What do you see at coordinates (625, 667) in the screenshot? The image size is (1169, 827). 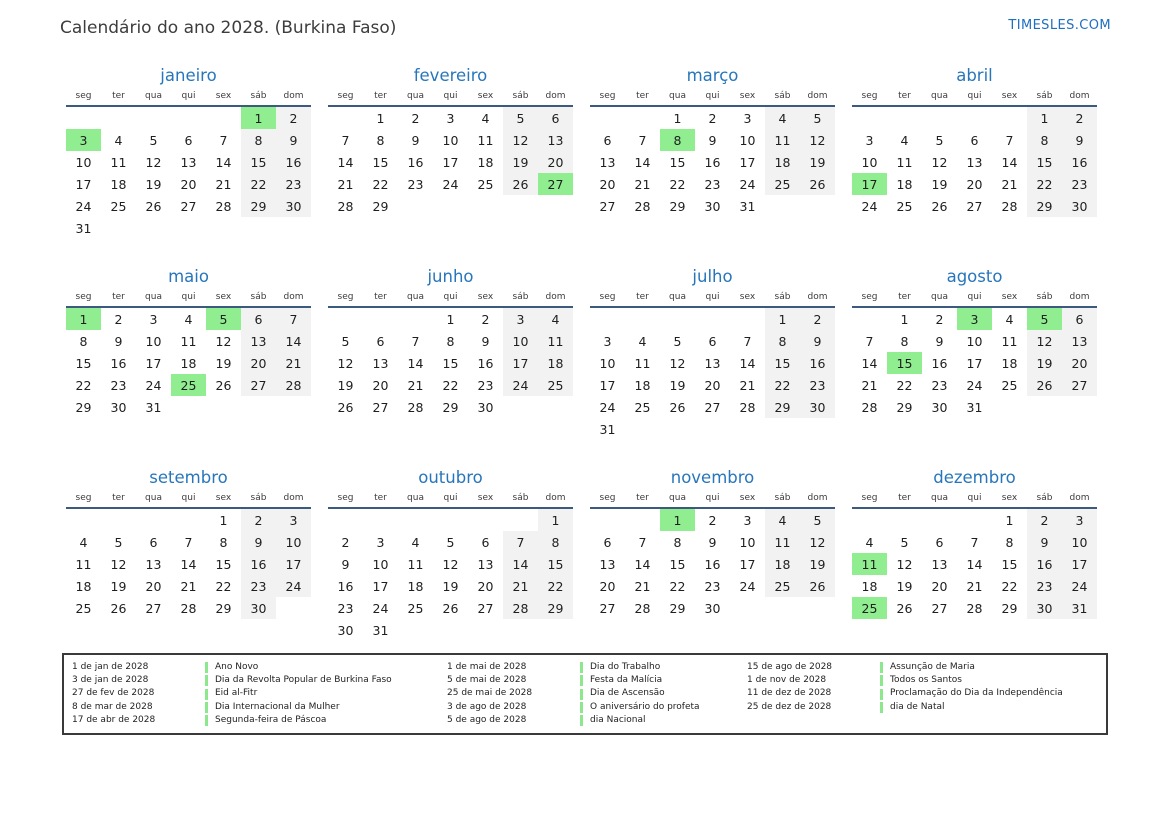 I see `legend-holiday-name: Dia do Trabalho` at bounding box center [625, 667].